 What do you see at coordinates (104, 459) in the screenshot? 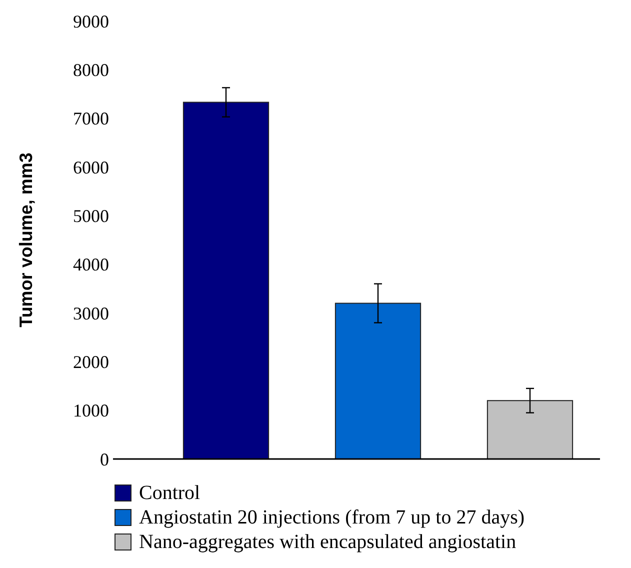
I see `y-tick-label: 0` at bounding box center [104, 459].